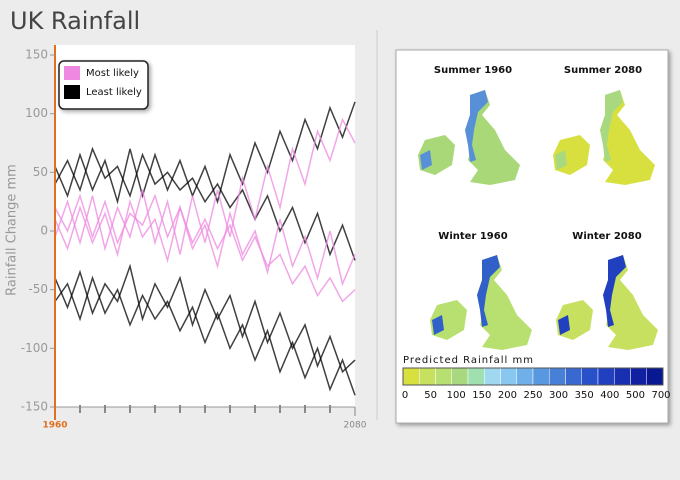 The width and height of the screenshot is (680, 480). Describe the element at coordinates (473, 70) in the screenshot. I see `map-title: Summer 1960` at that location.